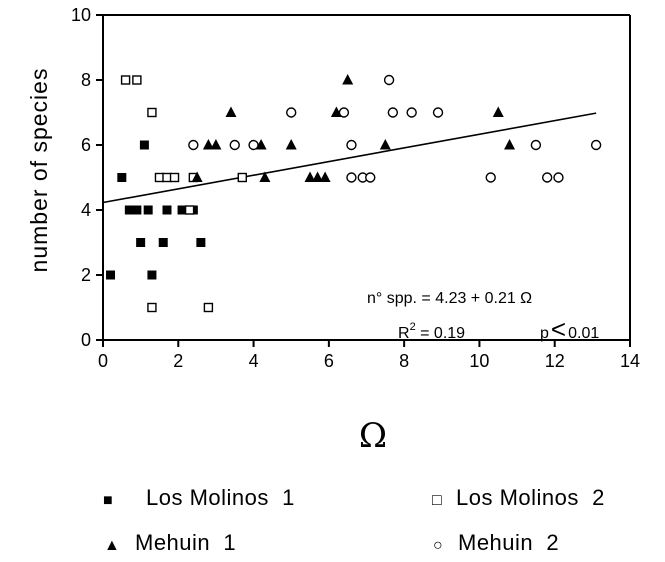 The height and width of the screenshot is (562, 665). I want to click on legend-label-los-molinos-1: Los Molinos 1, so click(220, 497).